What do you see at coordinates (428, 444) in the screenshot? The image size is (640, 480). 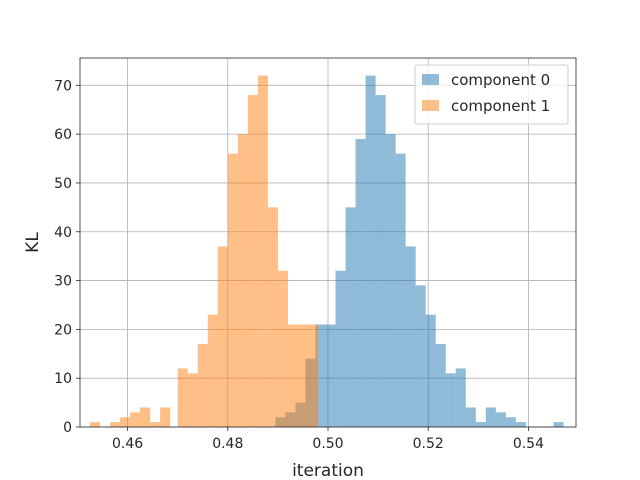 I see `x-tick-label: 0.52` at bounding box center [428, 444].